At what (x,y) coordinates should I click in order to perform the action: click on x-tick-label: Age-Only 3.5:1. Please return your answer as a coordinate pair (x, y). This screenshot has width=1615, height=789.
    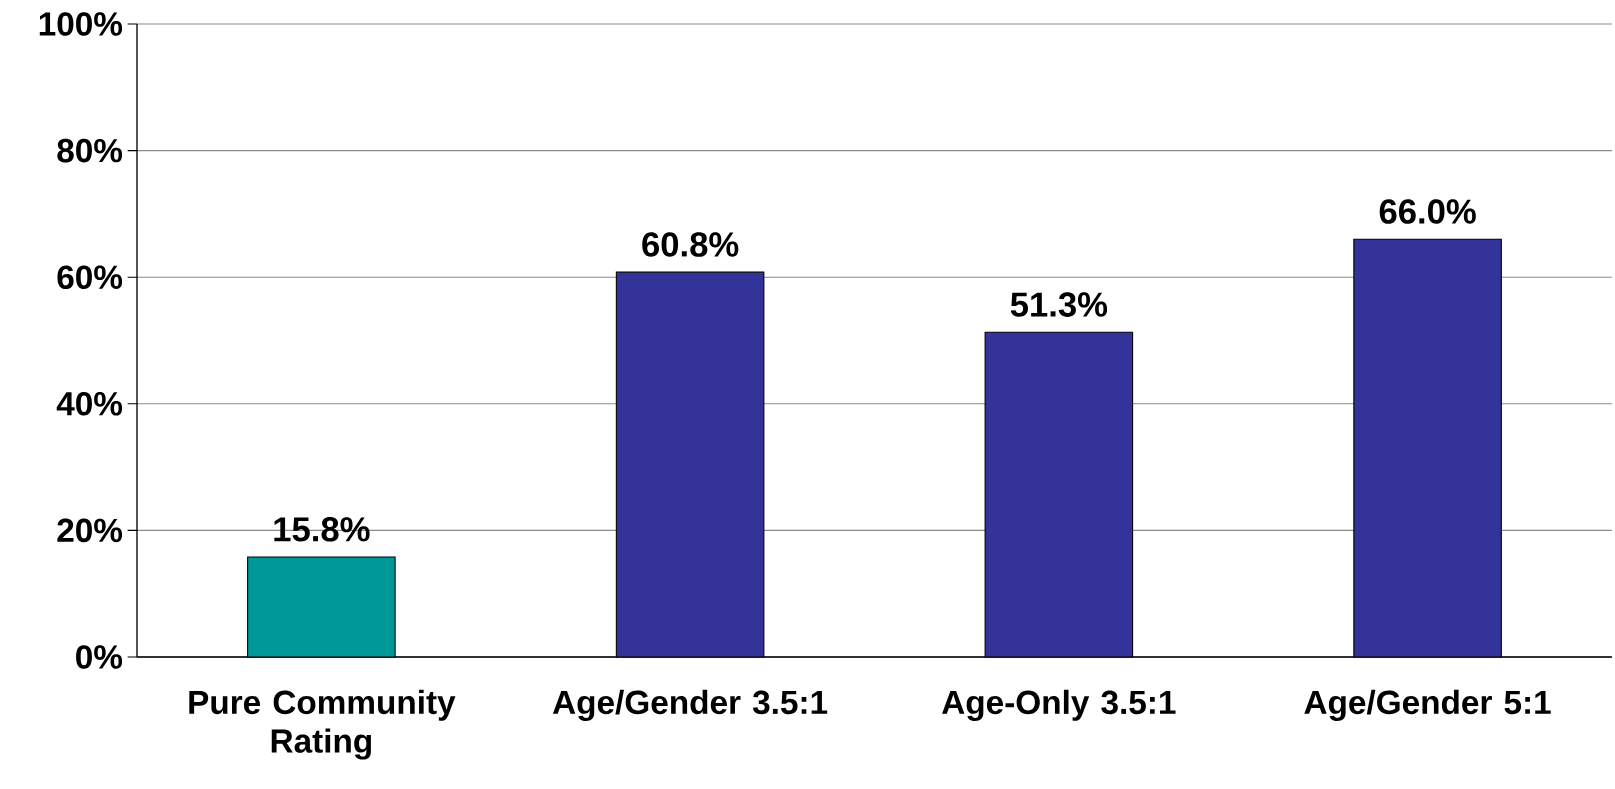
    Looking at the image, I should click on (1059, 705).